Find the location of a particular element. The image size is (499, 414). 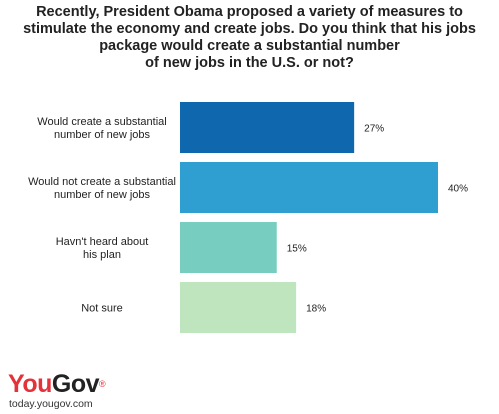

category-label: Would not create a substantial is located at coordinates (102, 182).